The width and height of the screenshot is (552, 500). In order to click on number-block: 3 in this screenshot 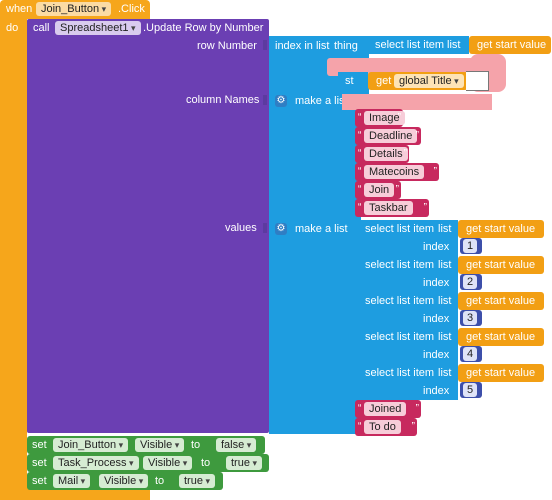, I will do `click(471, 318)`.